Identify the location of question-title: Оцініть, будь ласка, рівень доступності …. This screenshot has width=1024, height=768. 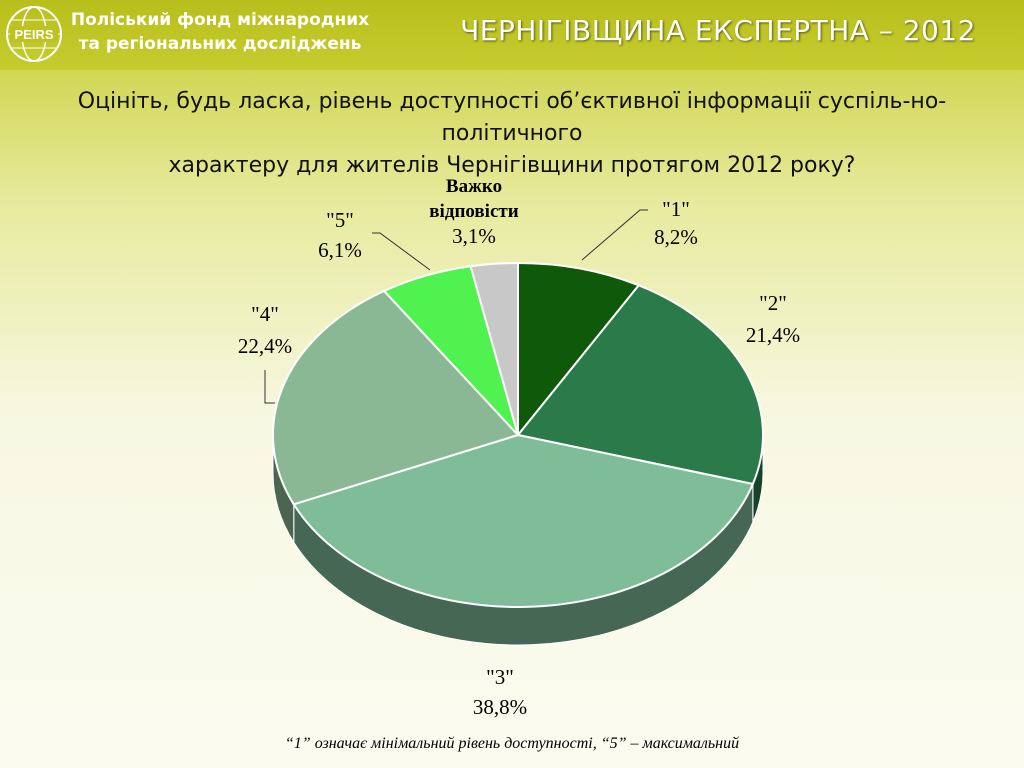
(512, 134).